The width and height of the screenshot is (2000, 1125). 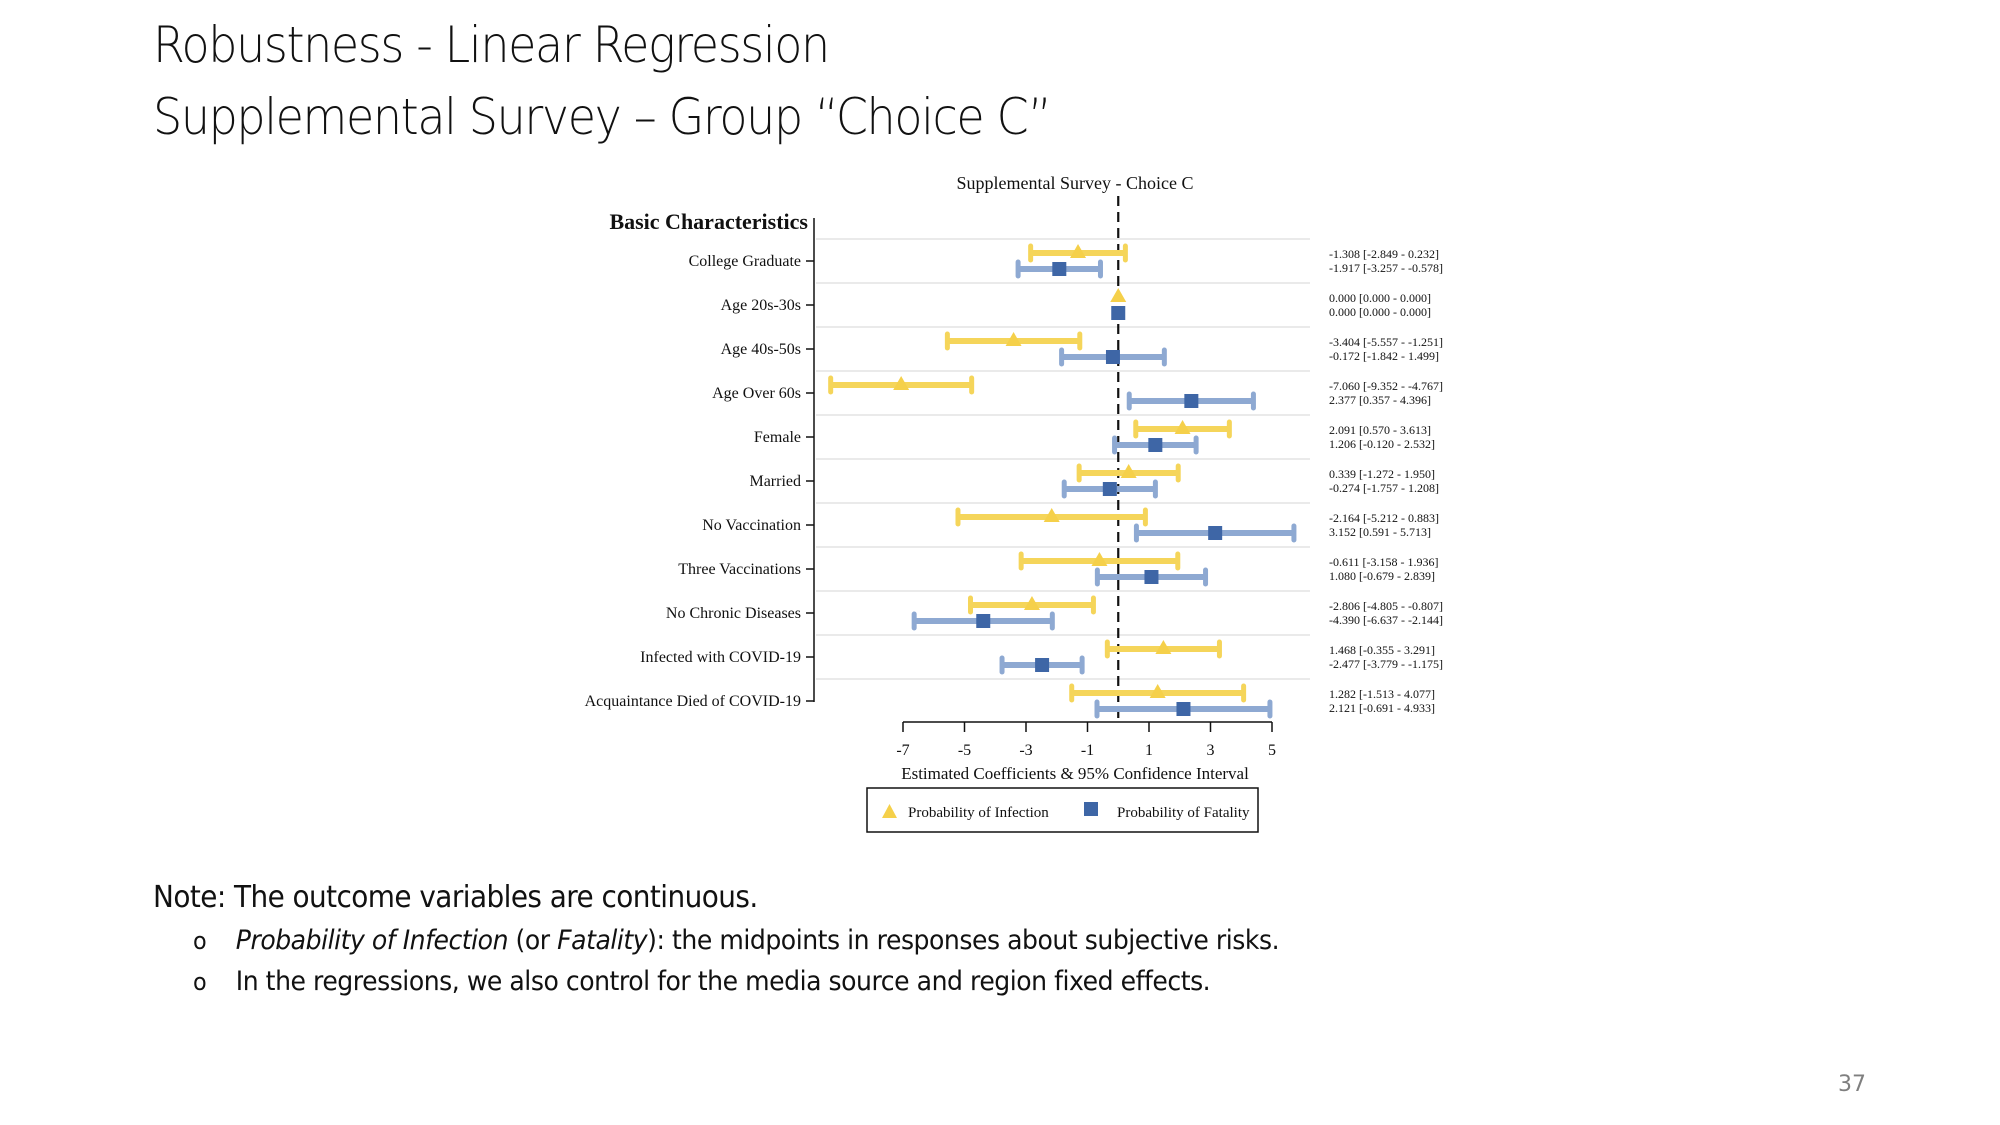 I want to click on coefficient-marks, so click(x=1062, y=481).